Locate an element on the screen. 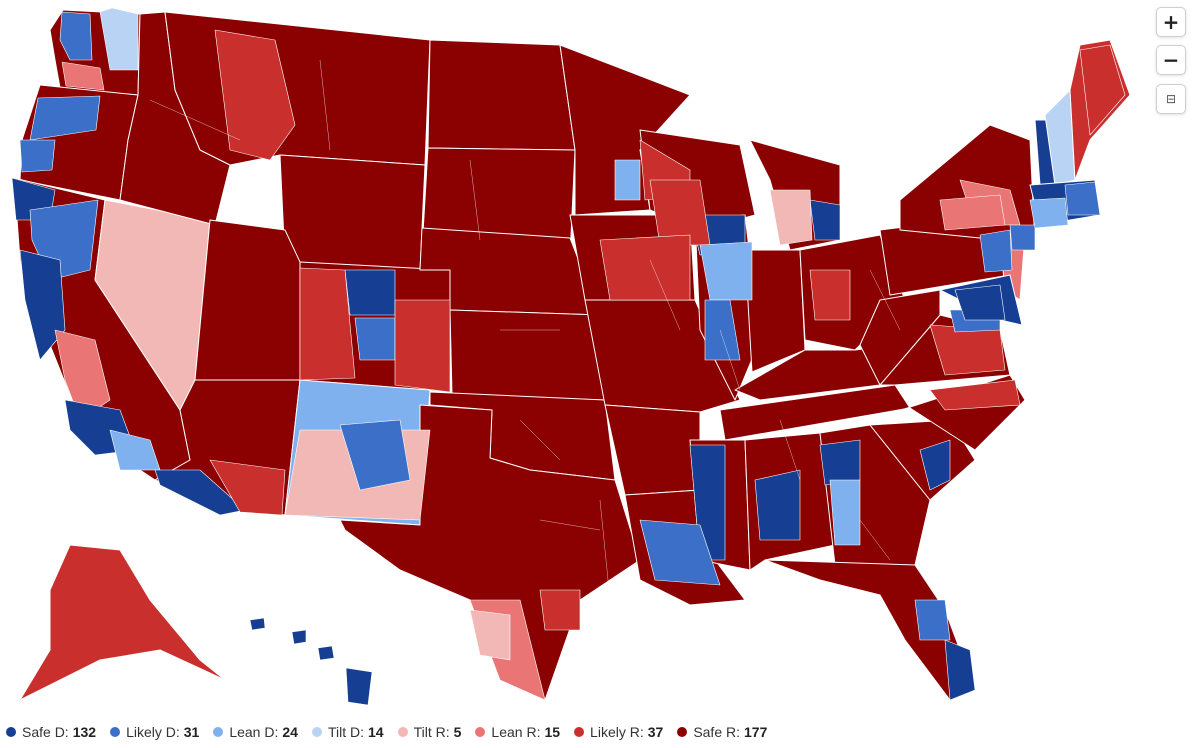 This screenshot has width=1200, height=748. legend-item-lean-d: Lean D: 24 is located at coordinates (255, 732).